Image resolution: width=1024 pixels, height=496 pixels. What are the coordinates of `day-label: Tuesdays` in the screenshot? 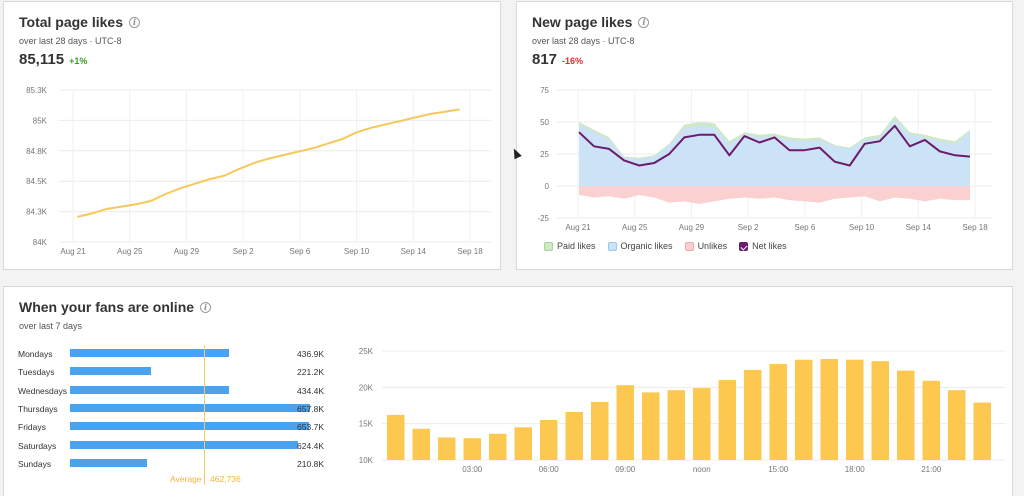 It's located at (36, 372).